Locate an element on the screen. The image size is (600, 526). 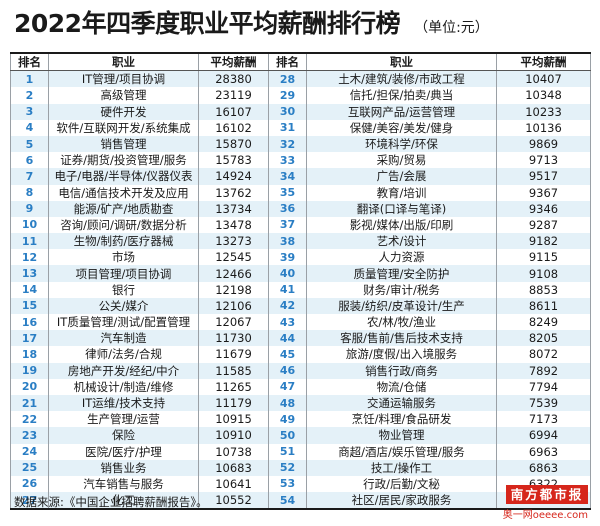
right-job-cell: 客服/售前/售后技术支持 is located at coordinates (401, 338).